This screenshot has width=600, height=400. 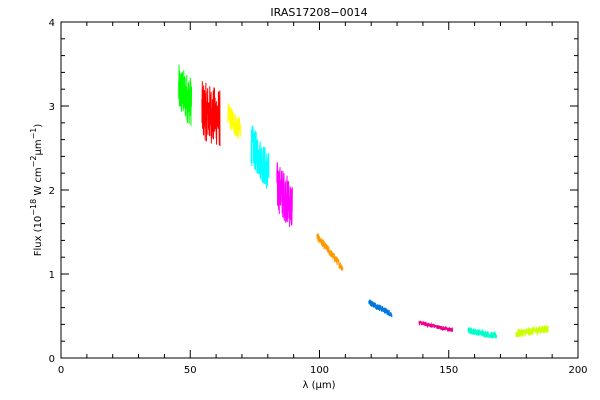 I want to click on y-tick-label: 0, so click(x=52, y=359).